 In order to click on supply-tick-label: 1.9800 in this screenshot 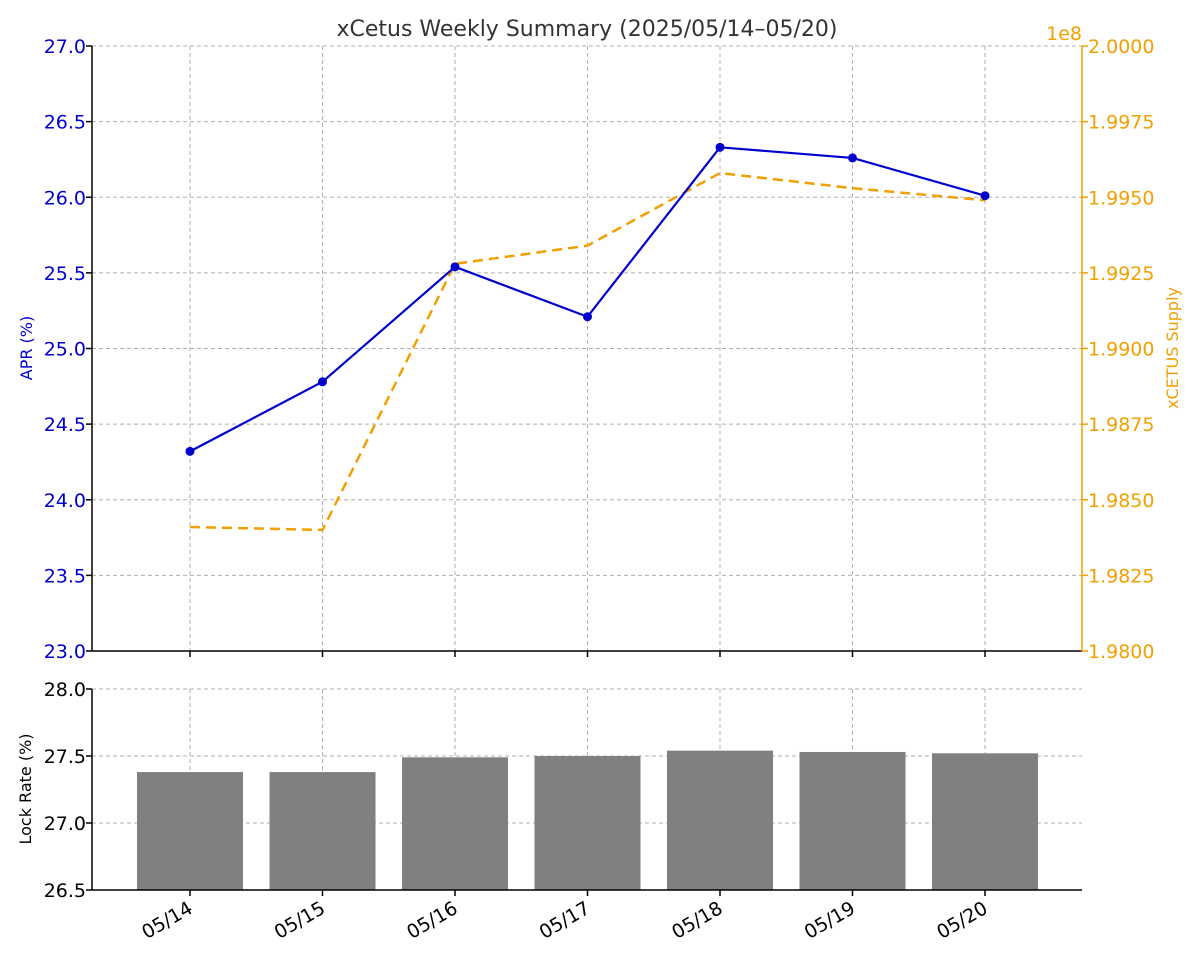, I will do `click(1121, 652)`.